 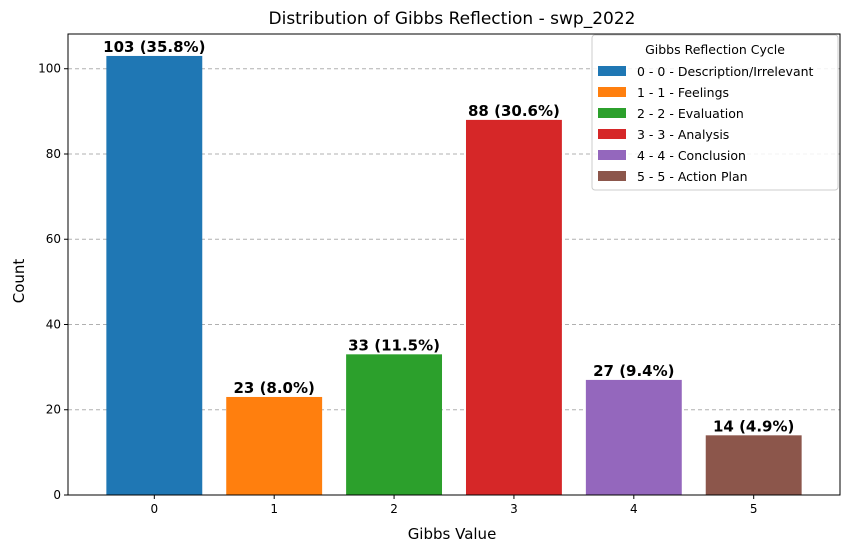 What do you see at coordinates (57, 495) in the screenshot?
I see `y-tick-label: 0` at bounding box center [57, 495].